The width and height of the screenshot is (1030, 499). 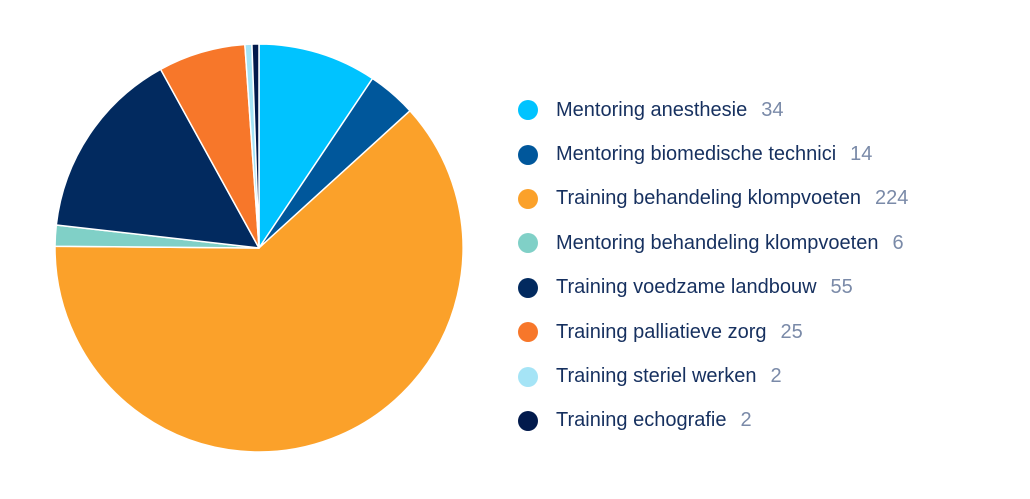 What do you see at coordinates (709, 198) in the screenshot?
I see `legend-label-2: Training behandeling klompvoeten` at bounding box center [709, 198].